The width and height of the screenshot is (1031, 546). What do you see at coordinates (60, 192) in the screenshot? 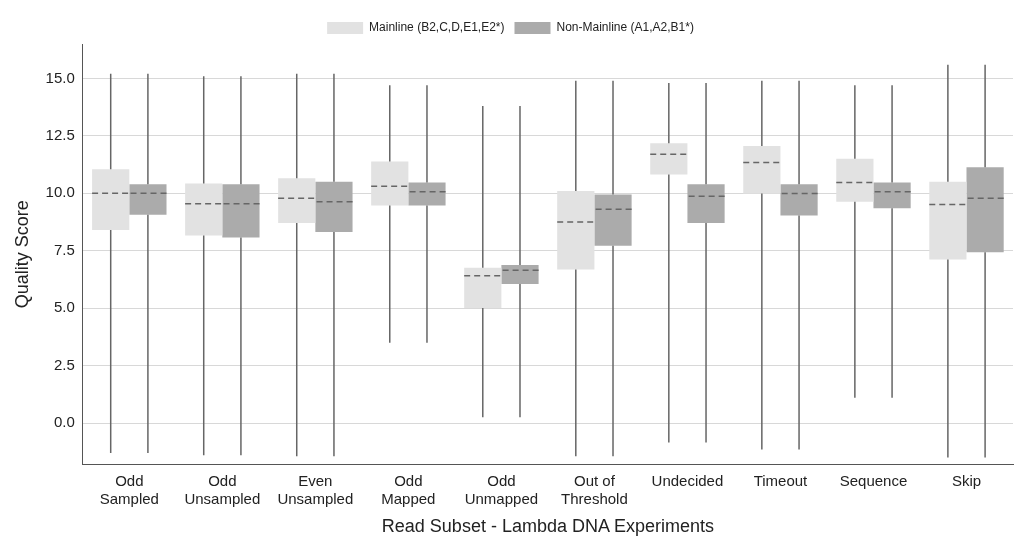
I see `y-tick-label: 10.0` at bounding box center [60, 192].